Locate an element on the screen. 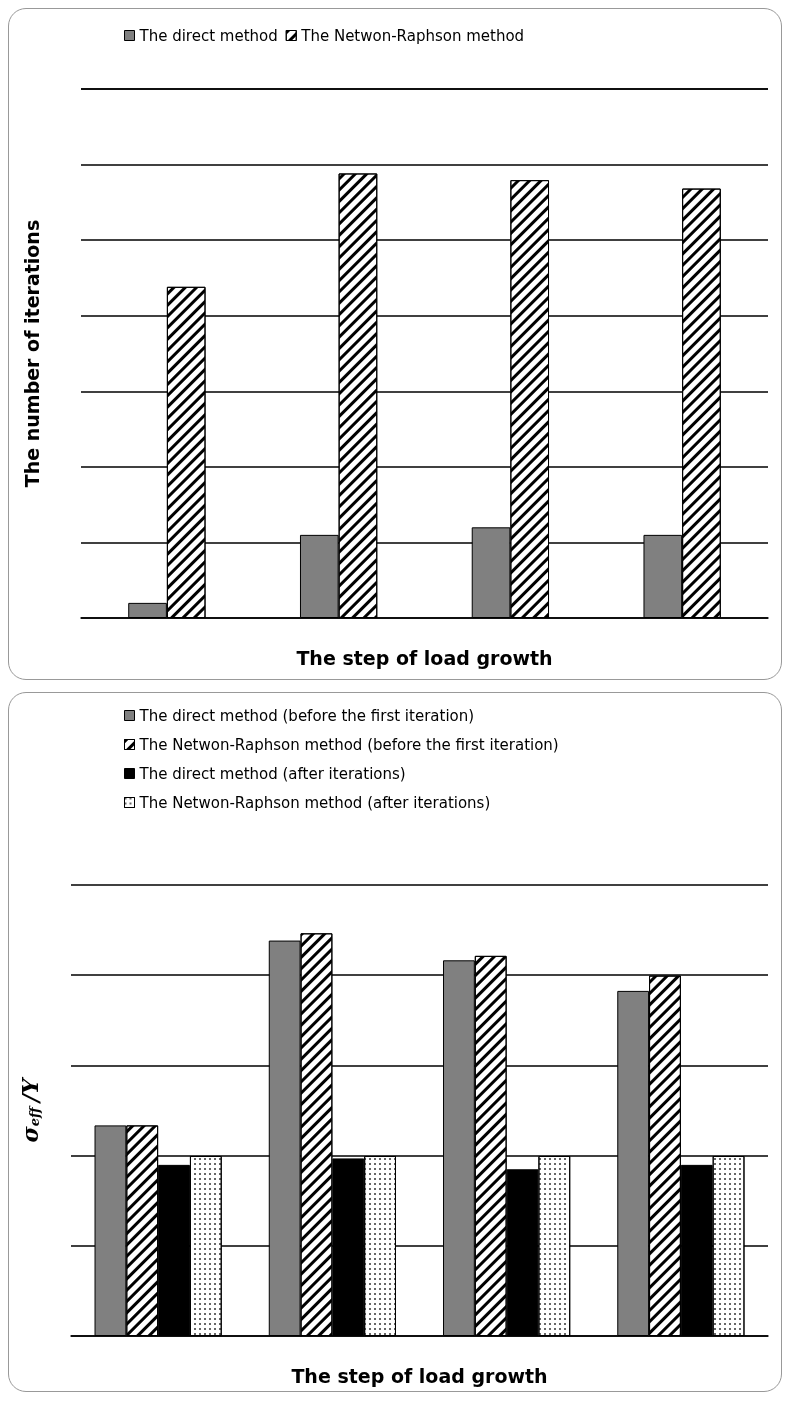 Image resolution: width=790 pixels, height=1403 pixels. legend-label: The direct method is located at coordinates (208, 35).